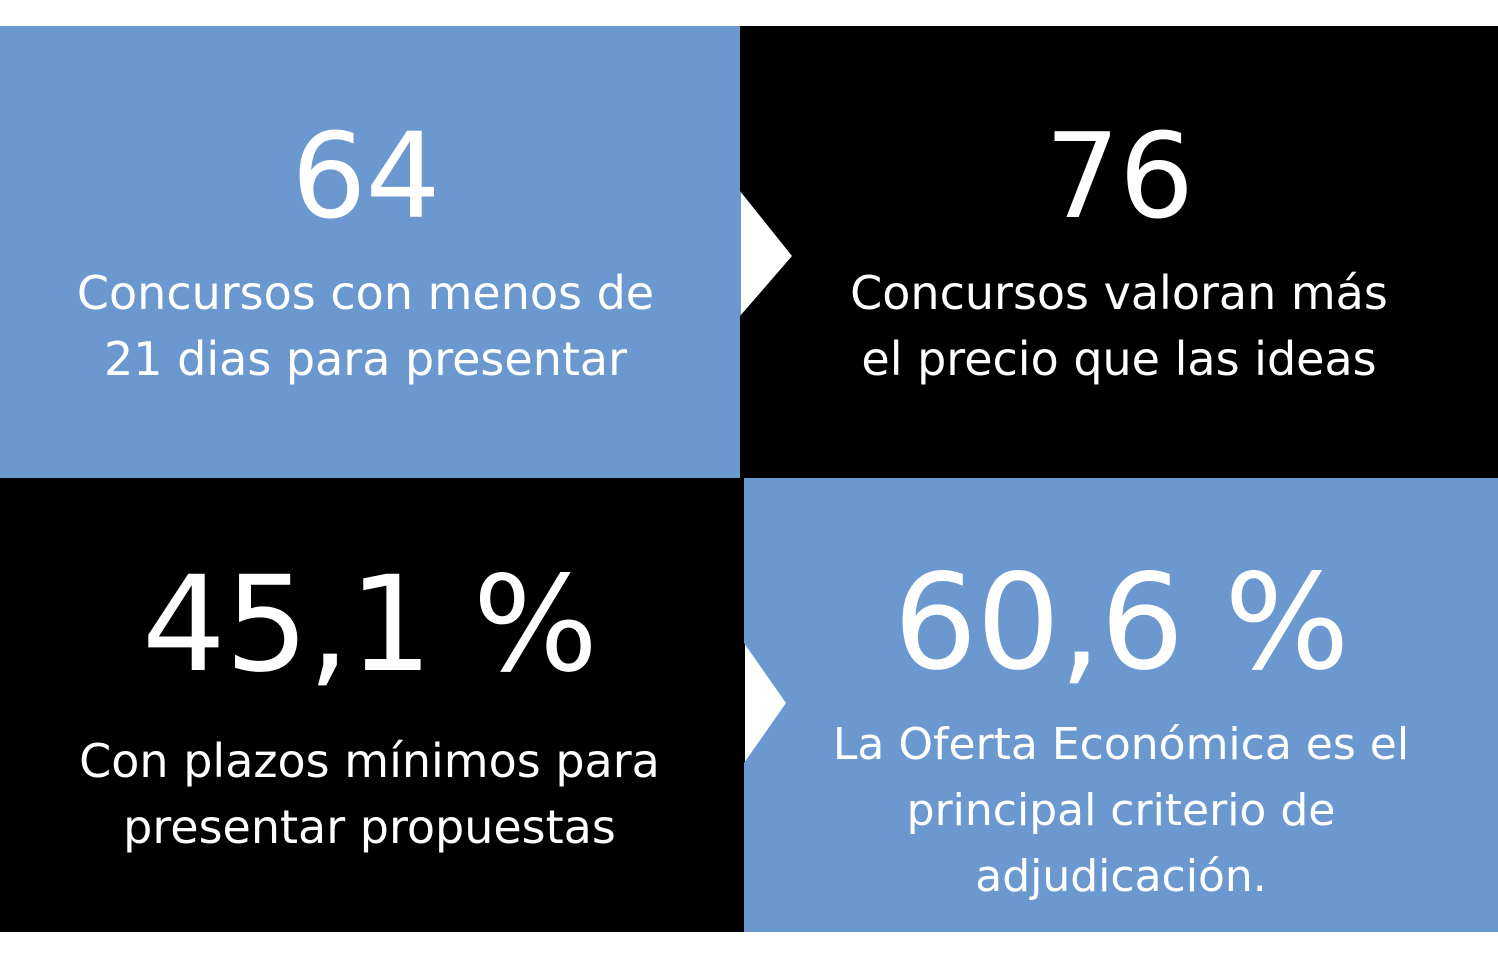 The height and width of the screenshot is (962, 1498). Describe the element at coordinates (365, 293) in the screenshot. I see `stat-description-line: Concursos con menos de` at that location.